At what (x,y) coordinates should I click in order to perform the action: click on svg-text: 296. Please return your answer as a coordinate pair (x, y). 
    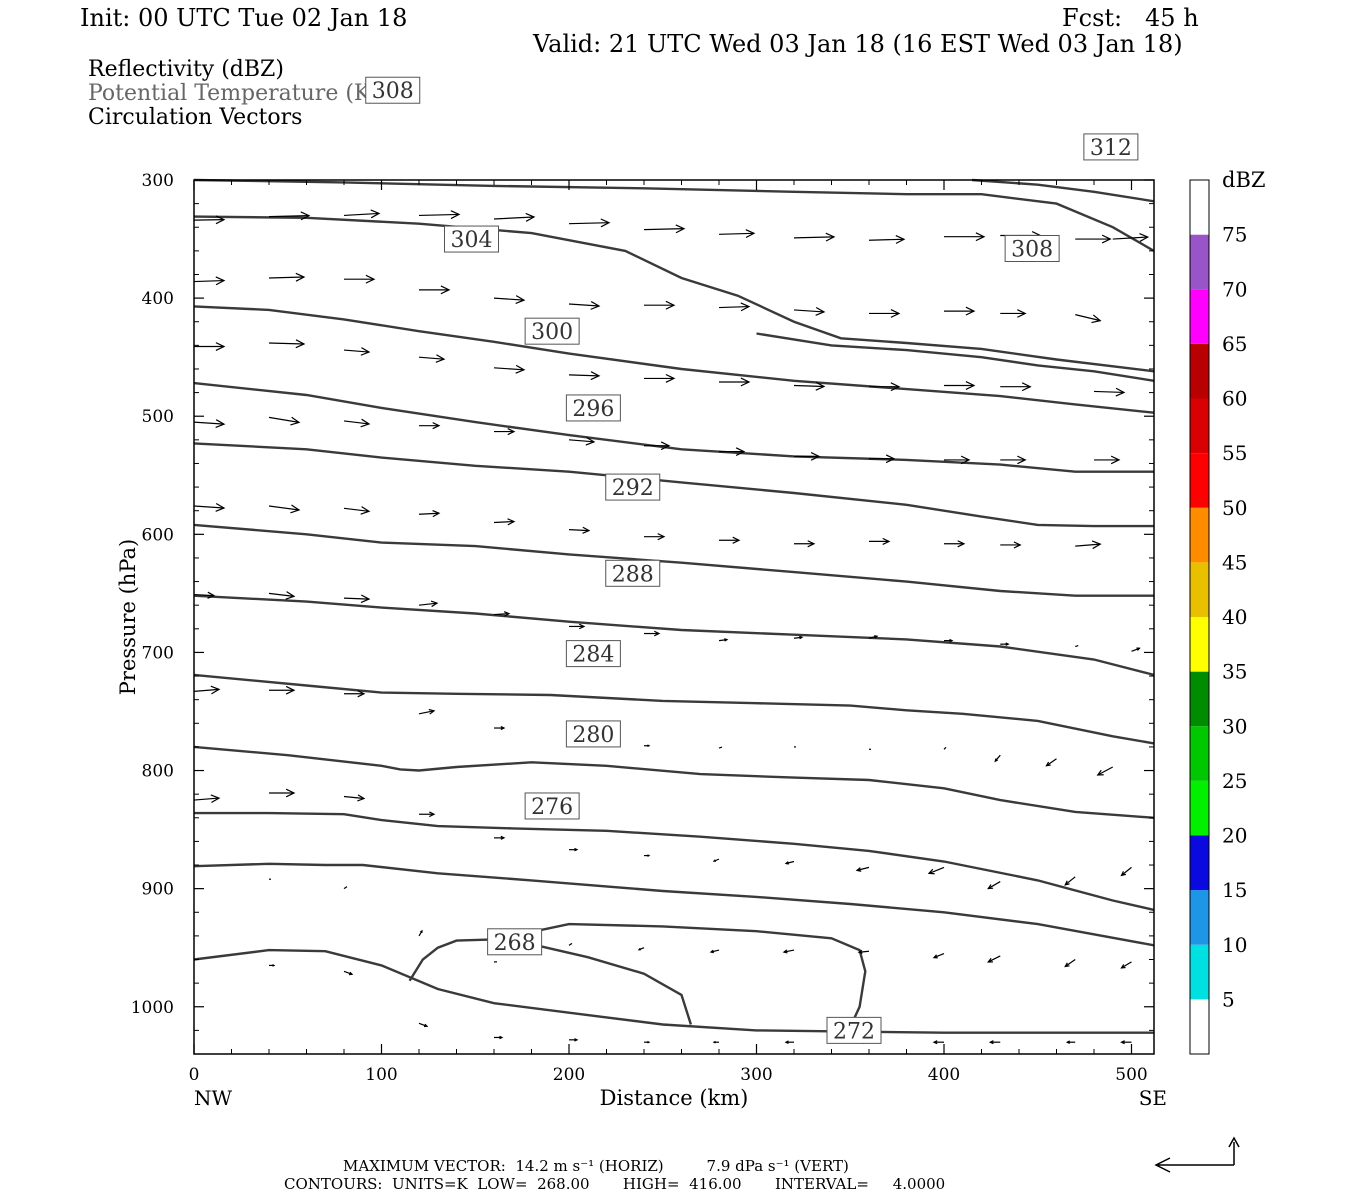
    Looking at the image, I should click on (593, 409).